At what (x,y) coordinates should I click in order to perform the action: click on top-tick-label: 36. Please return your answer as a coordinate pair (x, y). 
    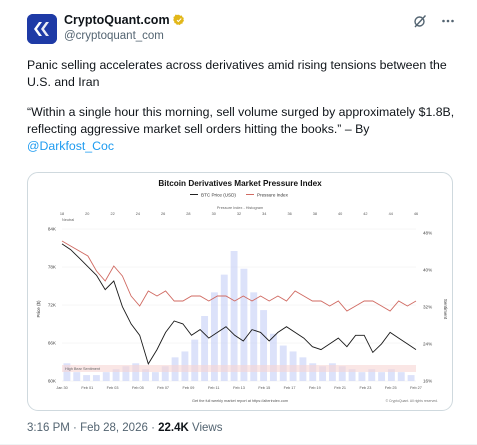
    Looking at the image, I should click on (289, 214).